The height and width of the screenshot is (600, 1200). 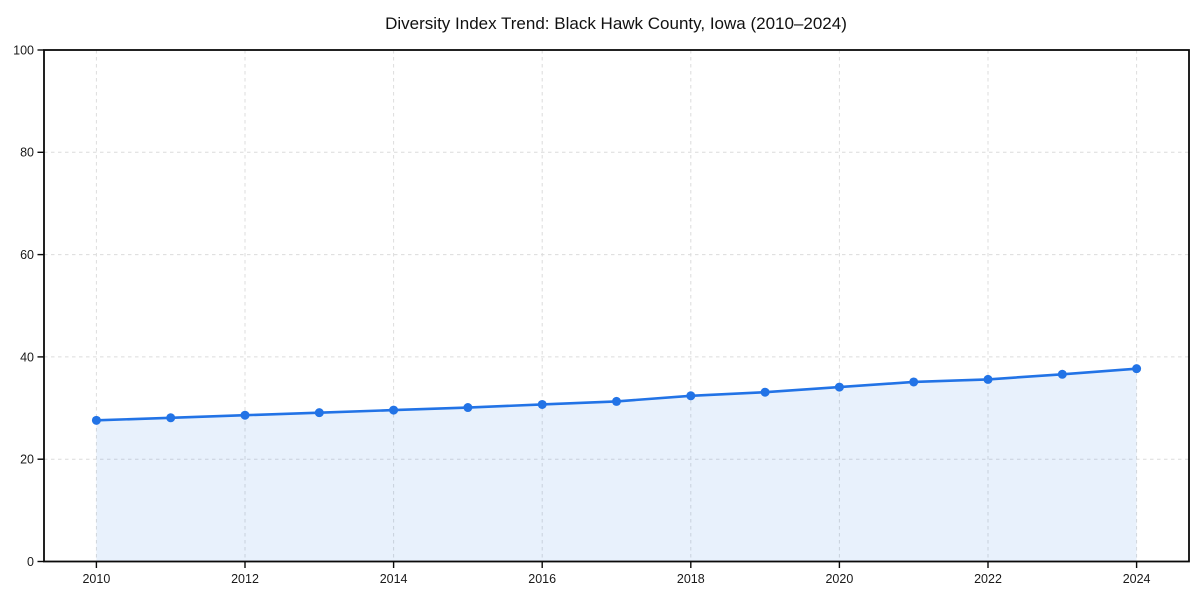 What do you see at coordinates (245, 579) in the screenshot?
I see `x-tick-label: 2012` at bounding box center [245, 579].